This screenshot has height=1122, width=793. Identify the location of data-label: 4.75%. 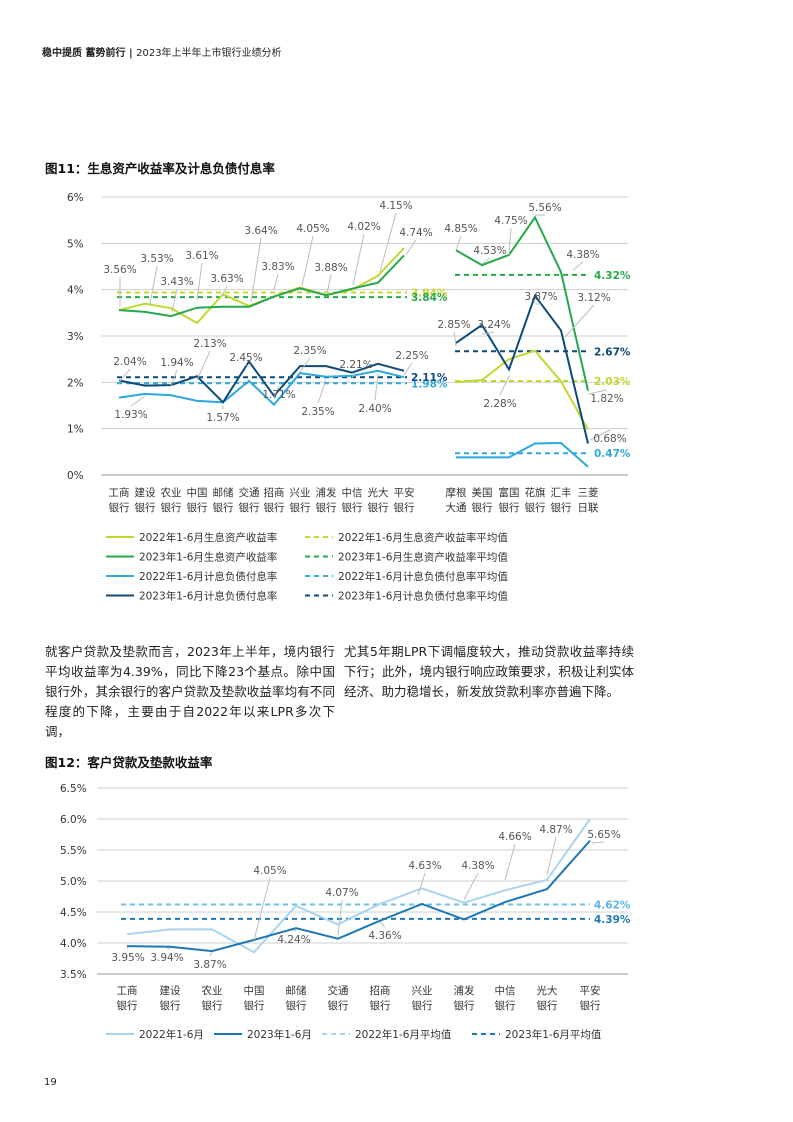
(510, 221).